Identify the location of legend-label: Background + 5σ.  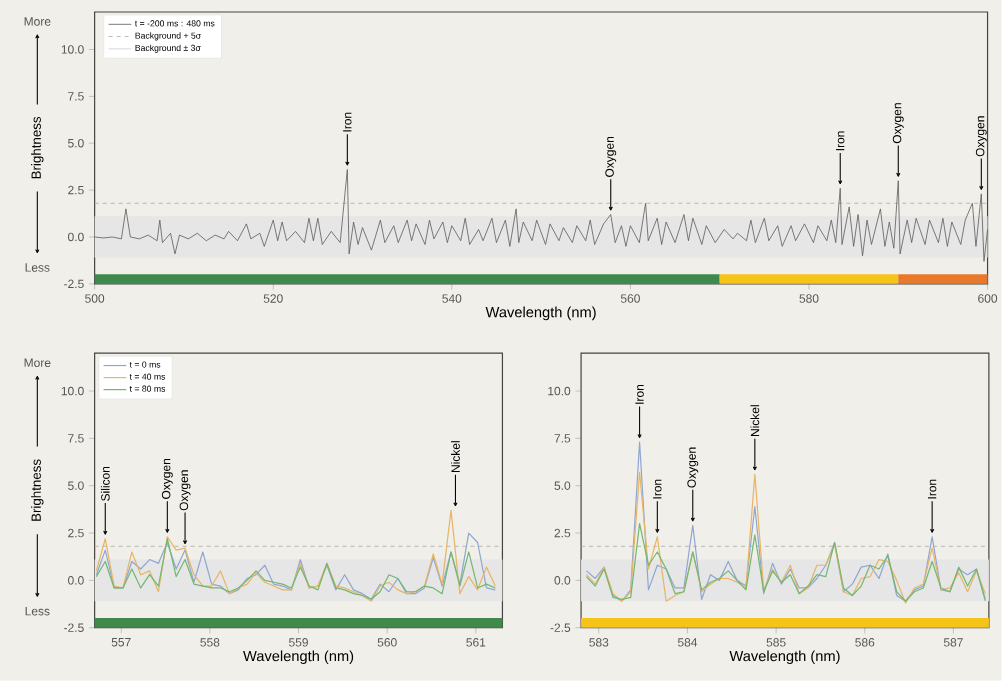
(168, 36).